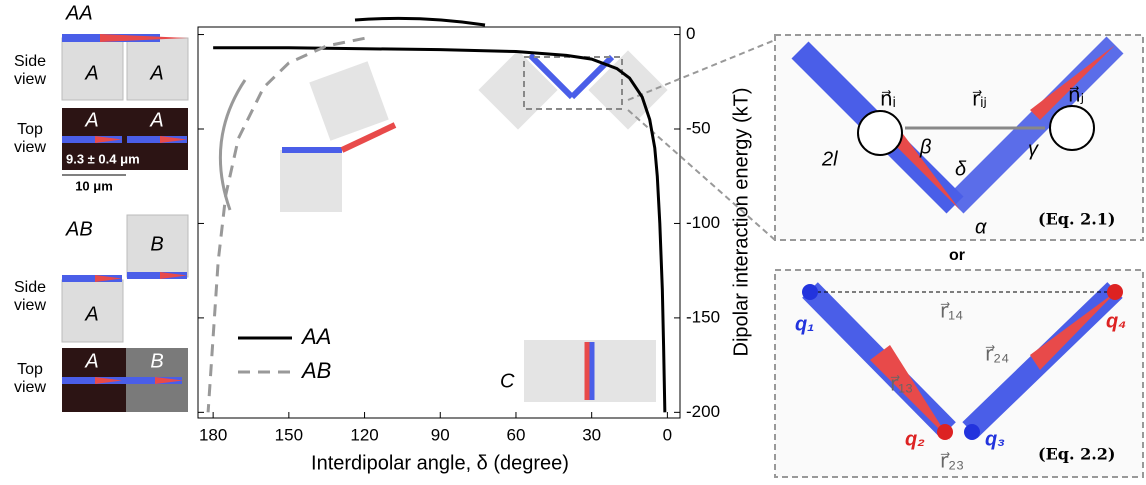 This screenshot has width=1146, height=485. I want to click on label: q₄, so click(1116, 321).